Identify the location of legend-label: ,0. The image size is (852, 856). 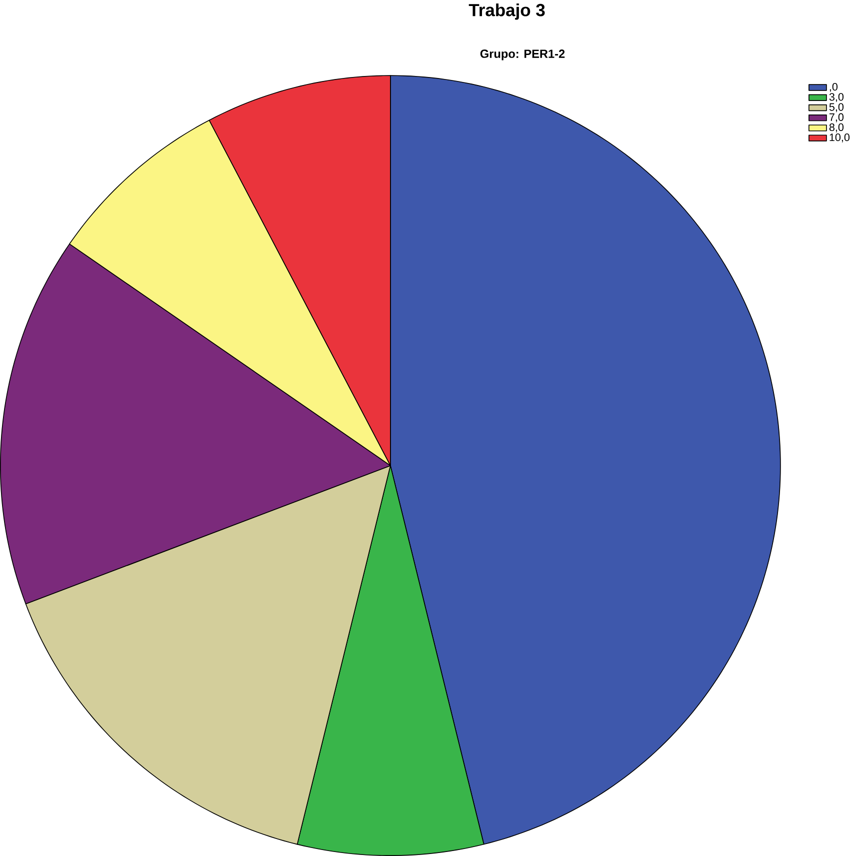
(834, 87).